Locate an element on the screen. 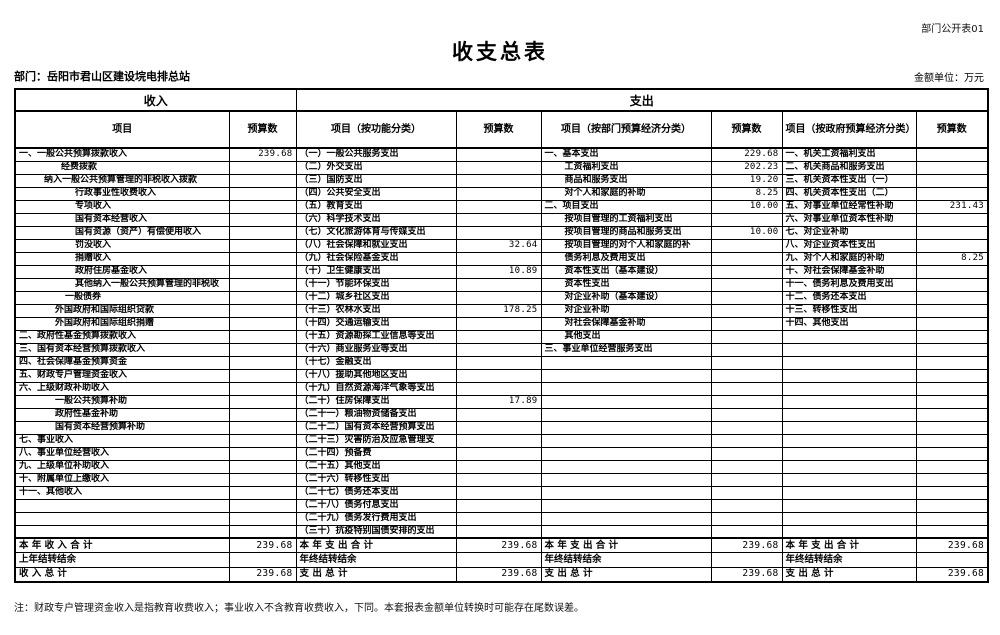 The image size is (1000, 635). income-item-cell: 五、财政专户管理资金收入 is located at coordinates (122, 375).